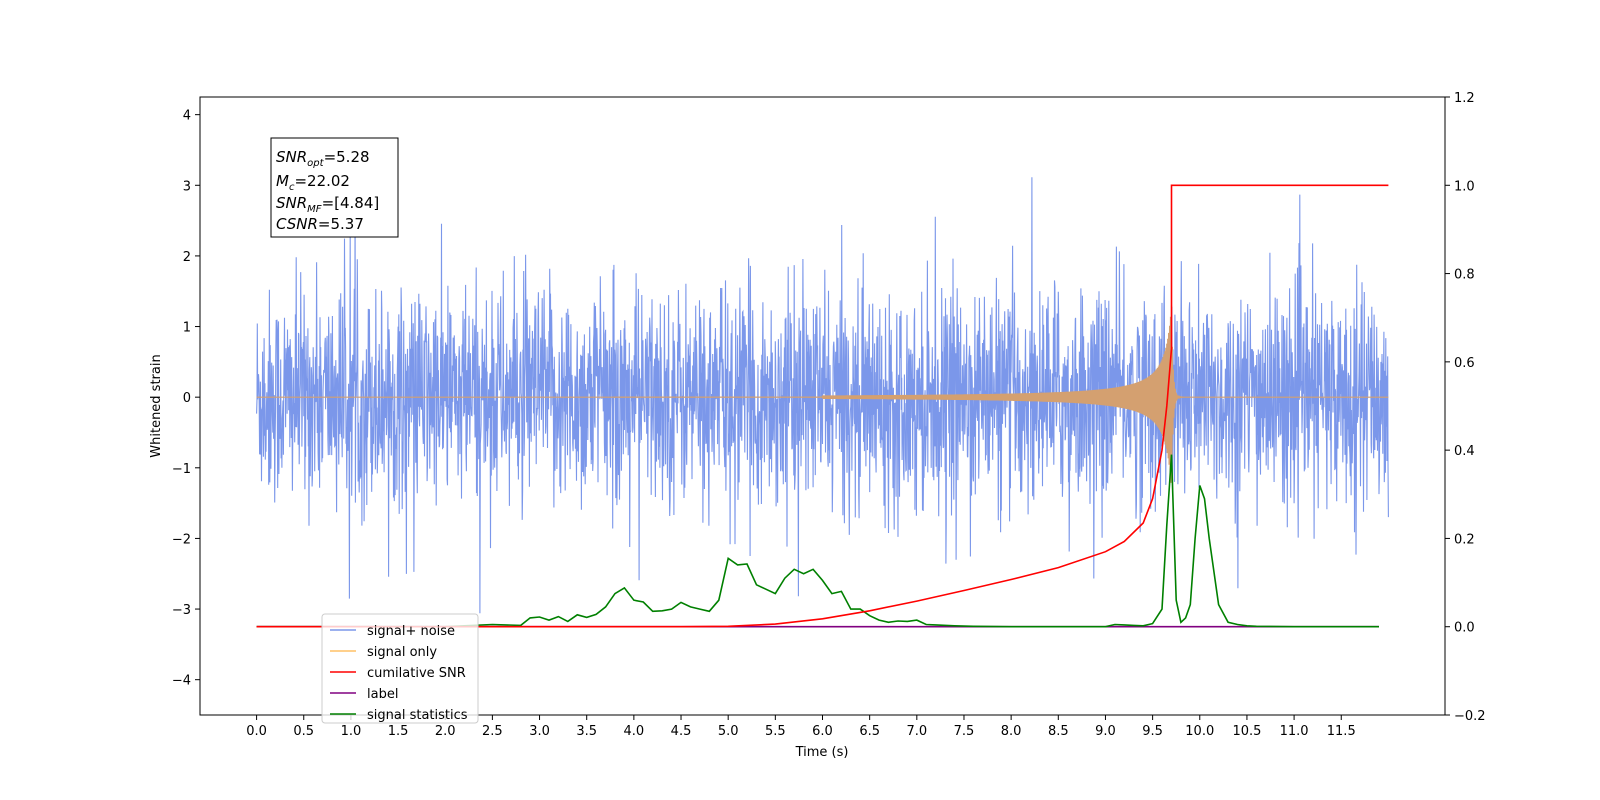 The image size is (1600, 800). Describe the element at coordinates (1464, 186) in the screenshot. I see `y2-tick-label: 1.0` at that location.